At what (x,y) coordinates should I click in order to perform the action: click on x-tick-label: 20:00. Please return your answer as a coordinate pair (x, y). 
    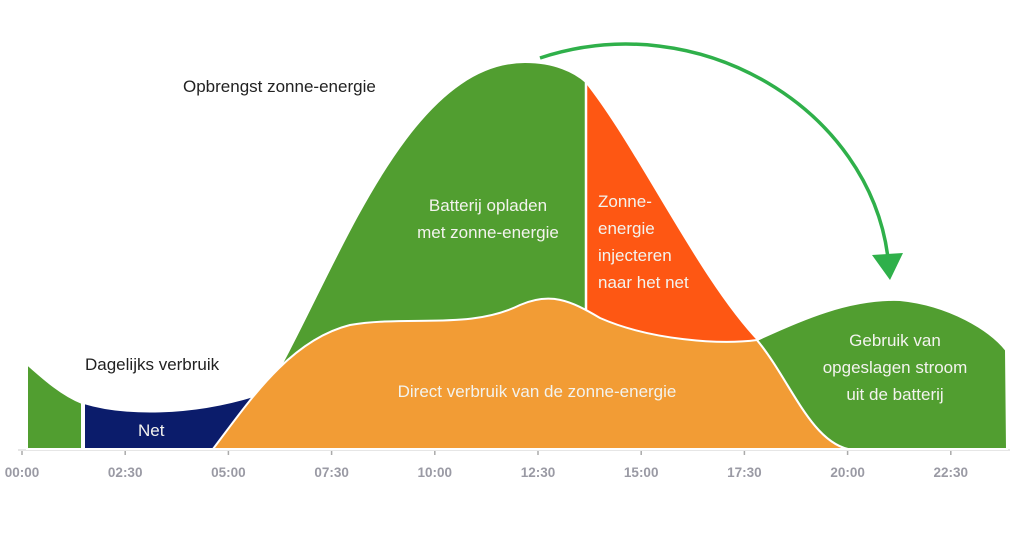
    Looking at the image, I should click on (847, 472).